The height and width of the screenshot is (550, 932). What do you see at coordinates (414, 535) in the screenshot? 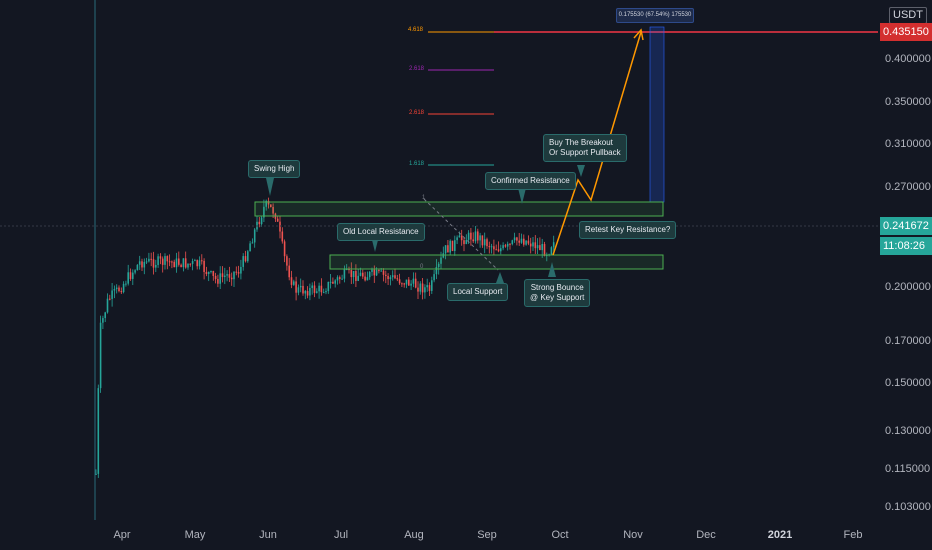
I see `time-tick-label: Aug` at bounding box center [414, 535].